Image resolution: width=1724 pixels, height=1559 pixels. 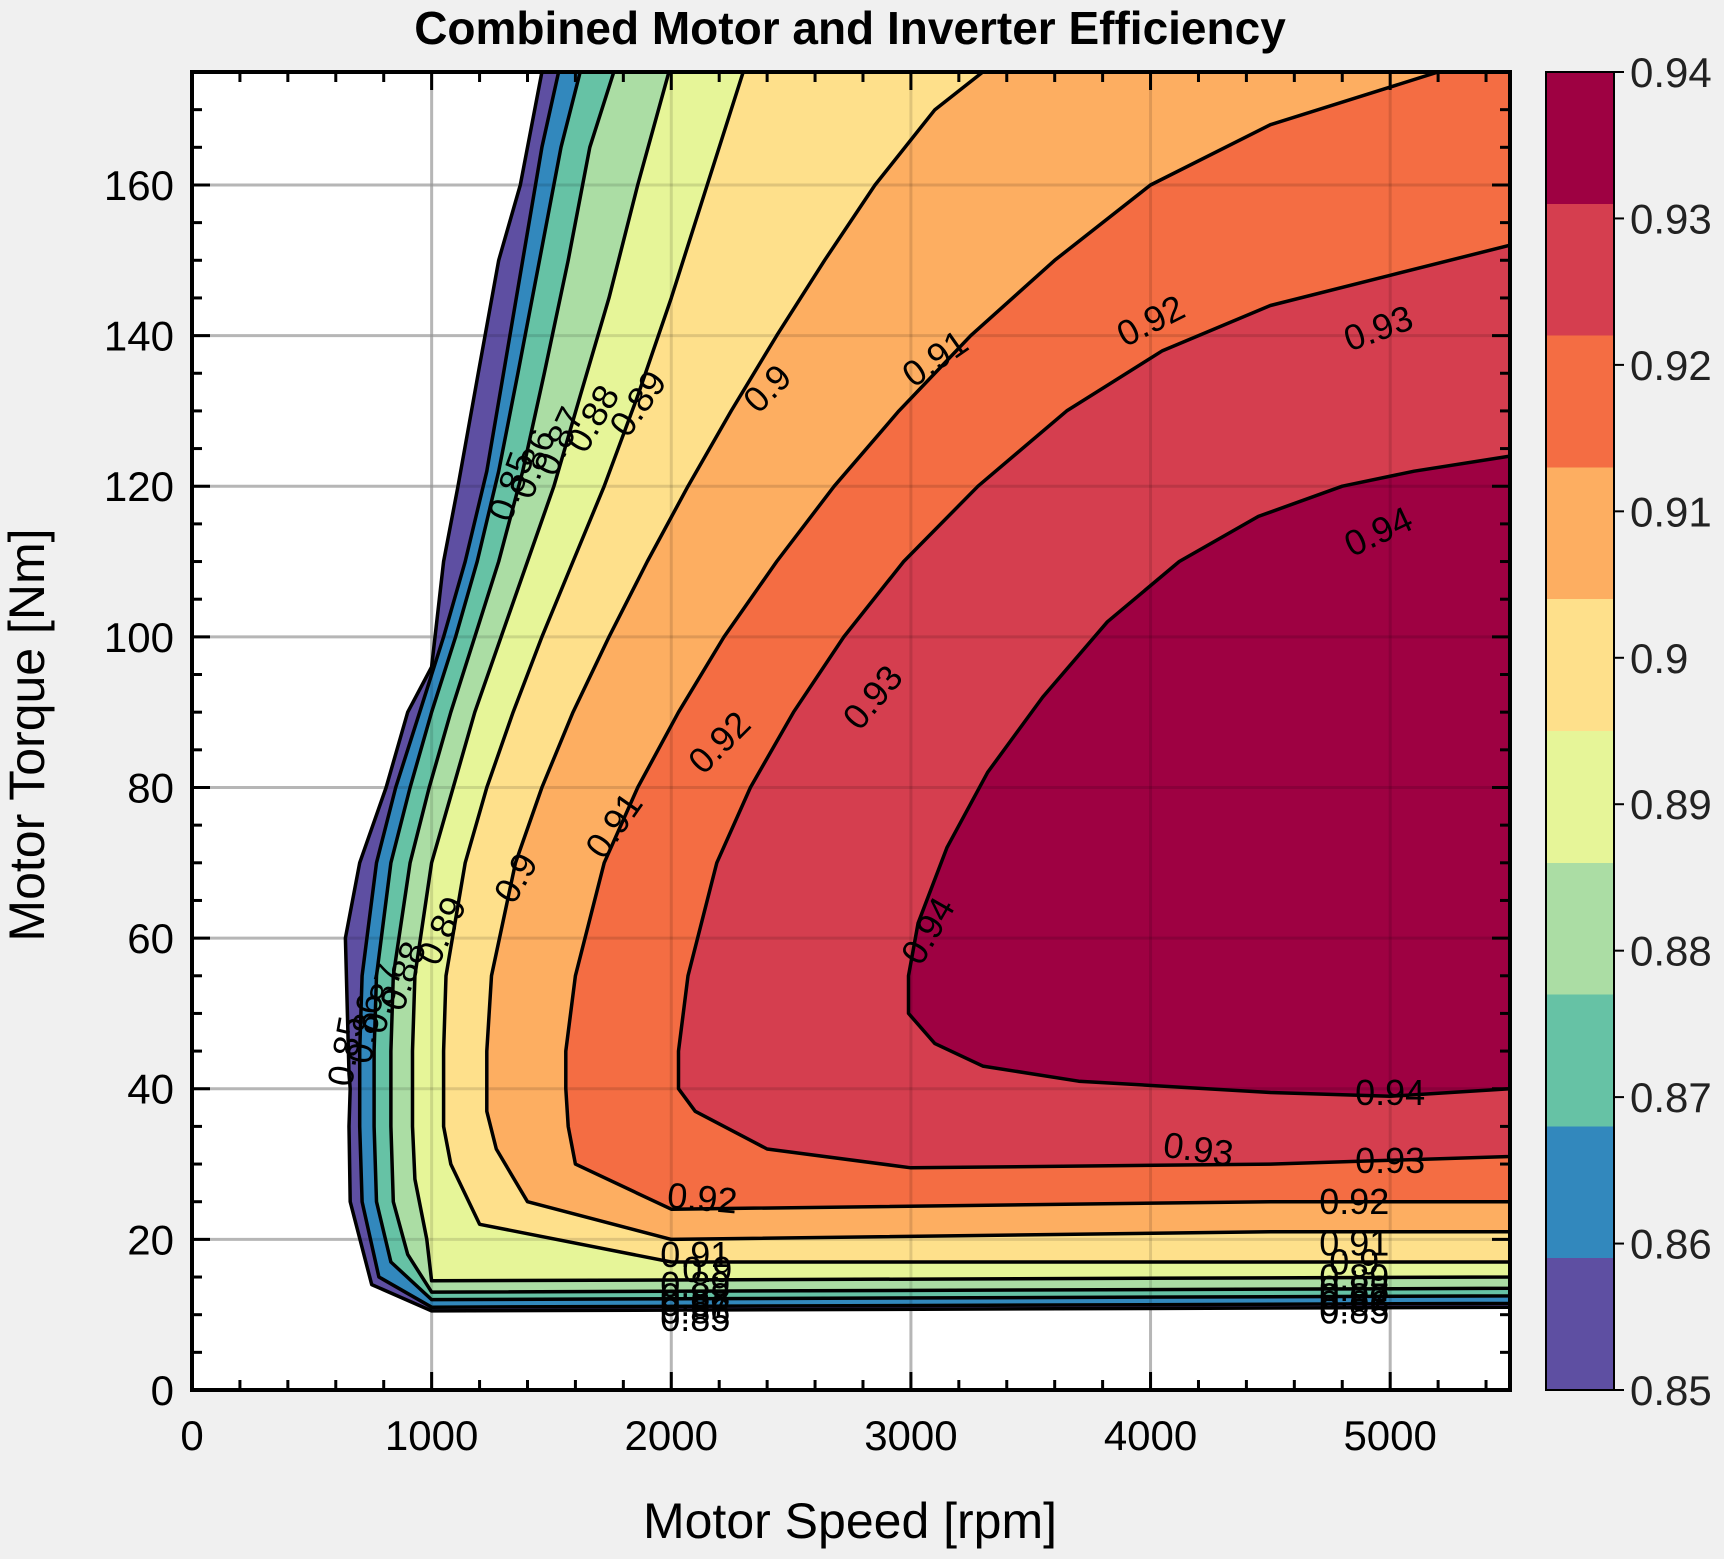 What do you see at coordinates (139, 486) in the screenshot?
I see `y-tick-label: 120` at bounding box center [139, 486].